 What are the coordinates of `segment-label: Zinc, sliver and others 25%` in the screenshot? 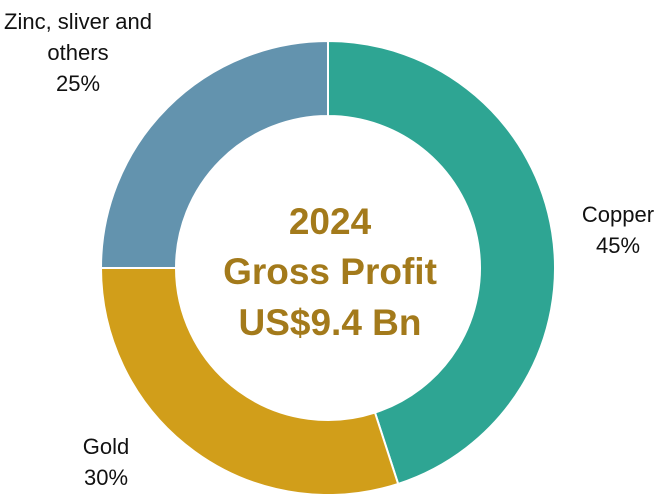 It's located at (78, 52).